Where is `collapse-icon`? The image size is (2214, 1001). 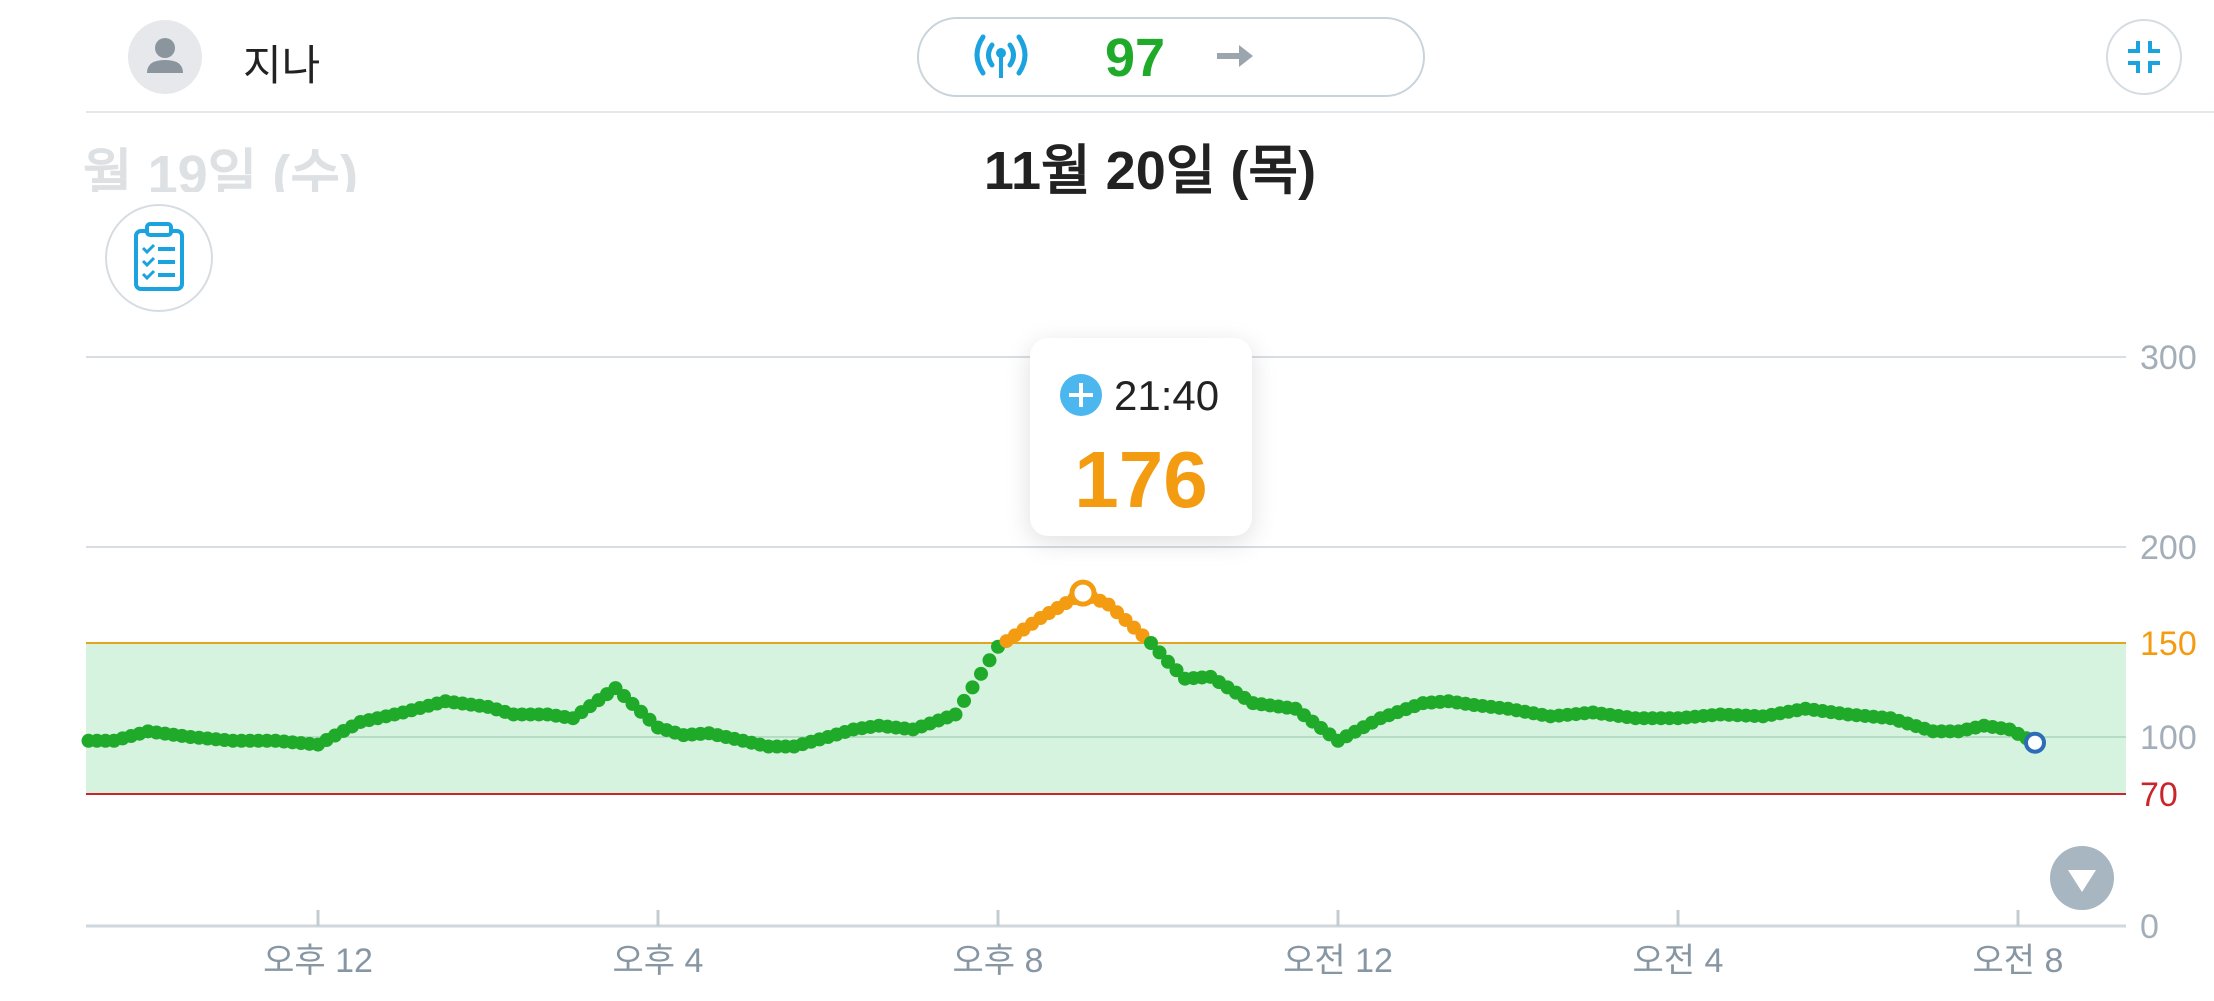
collapse-icon is located at coordinates (2144, 57).